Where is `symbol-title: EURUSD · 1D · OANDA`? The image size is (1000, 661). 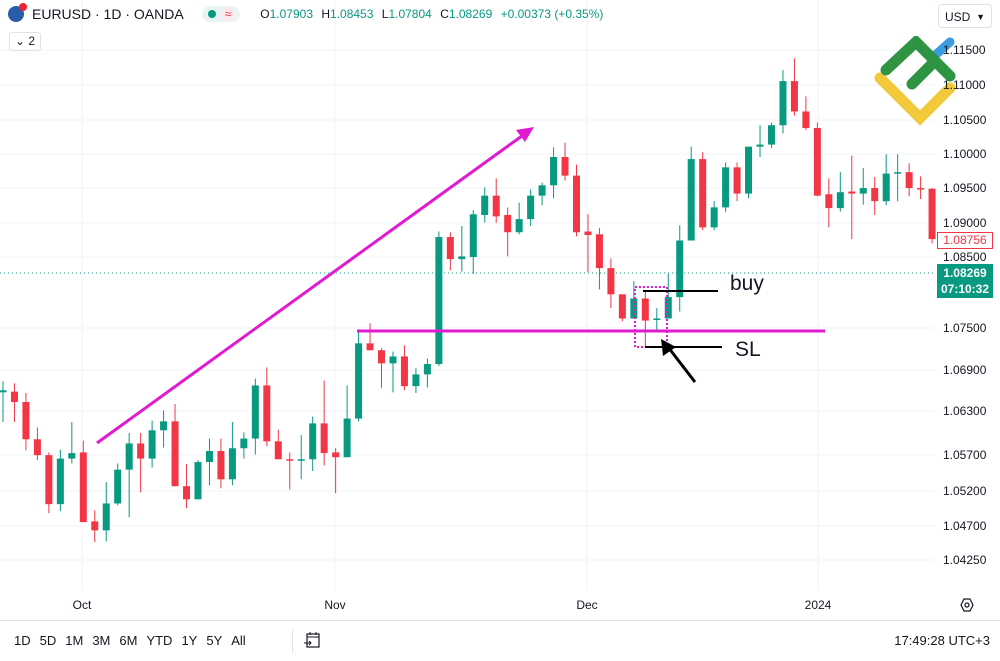
symbol-title: EURUSD · 1D · OANDA is located at coordinates (108, 14).